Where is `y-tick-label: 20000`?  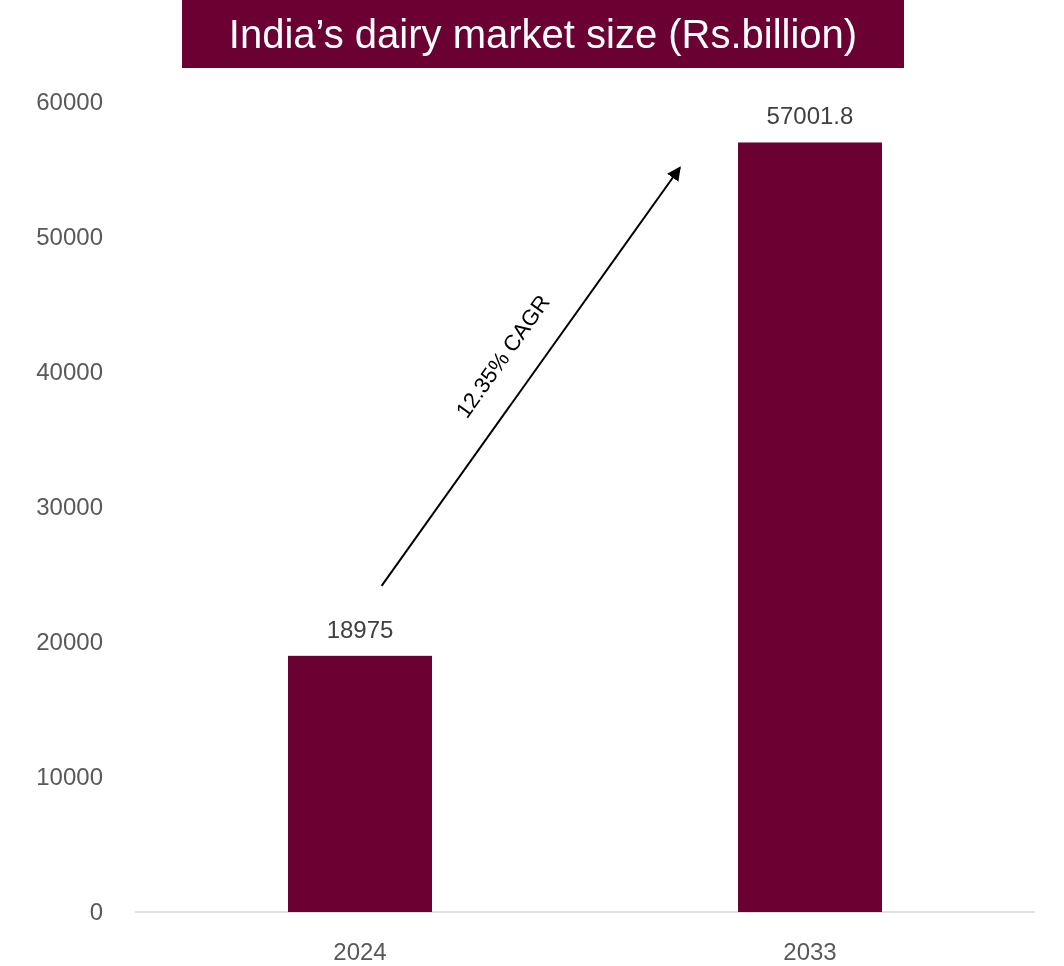
y-tick-label: 20000 is located at coordinates (69, 642).